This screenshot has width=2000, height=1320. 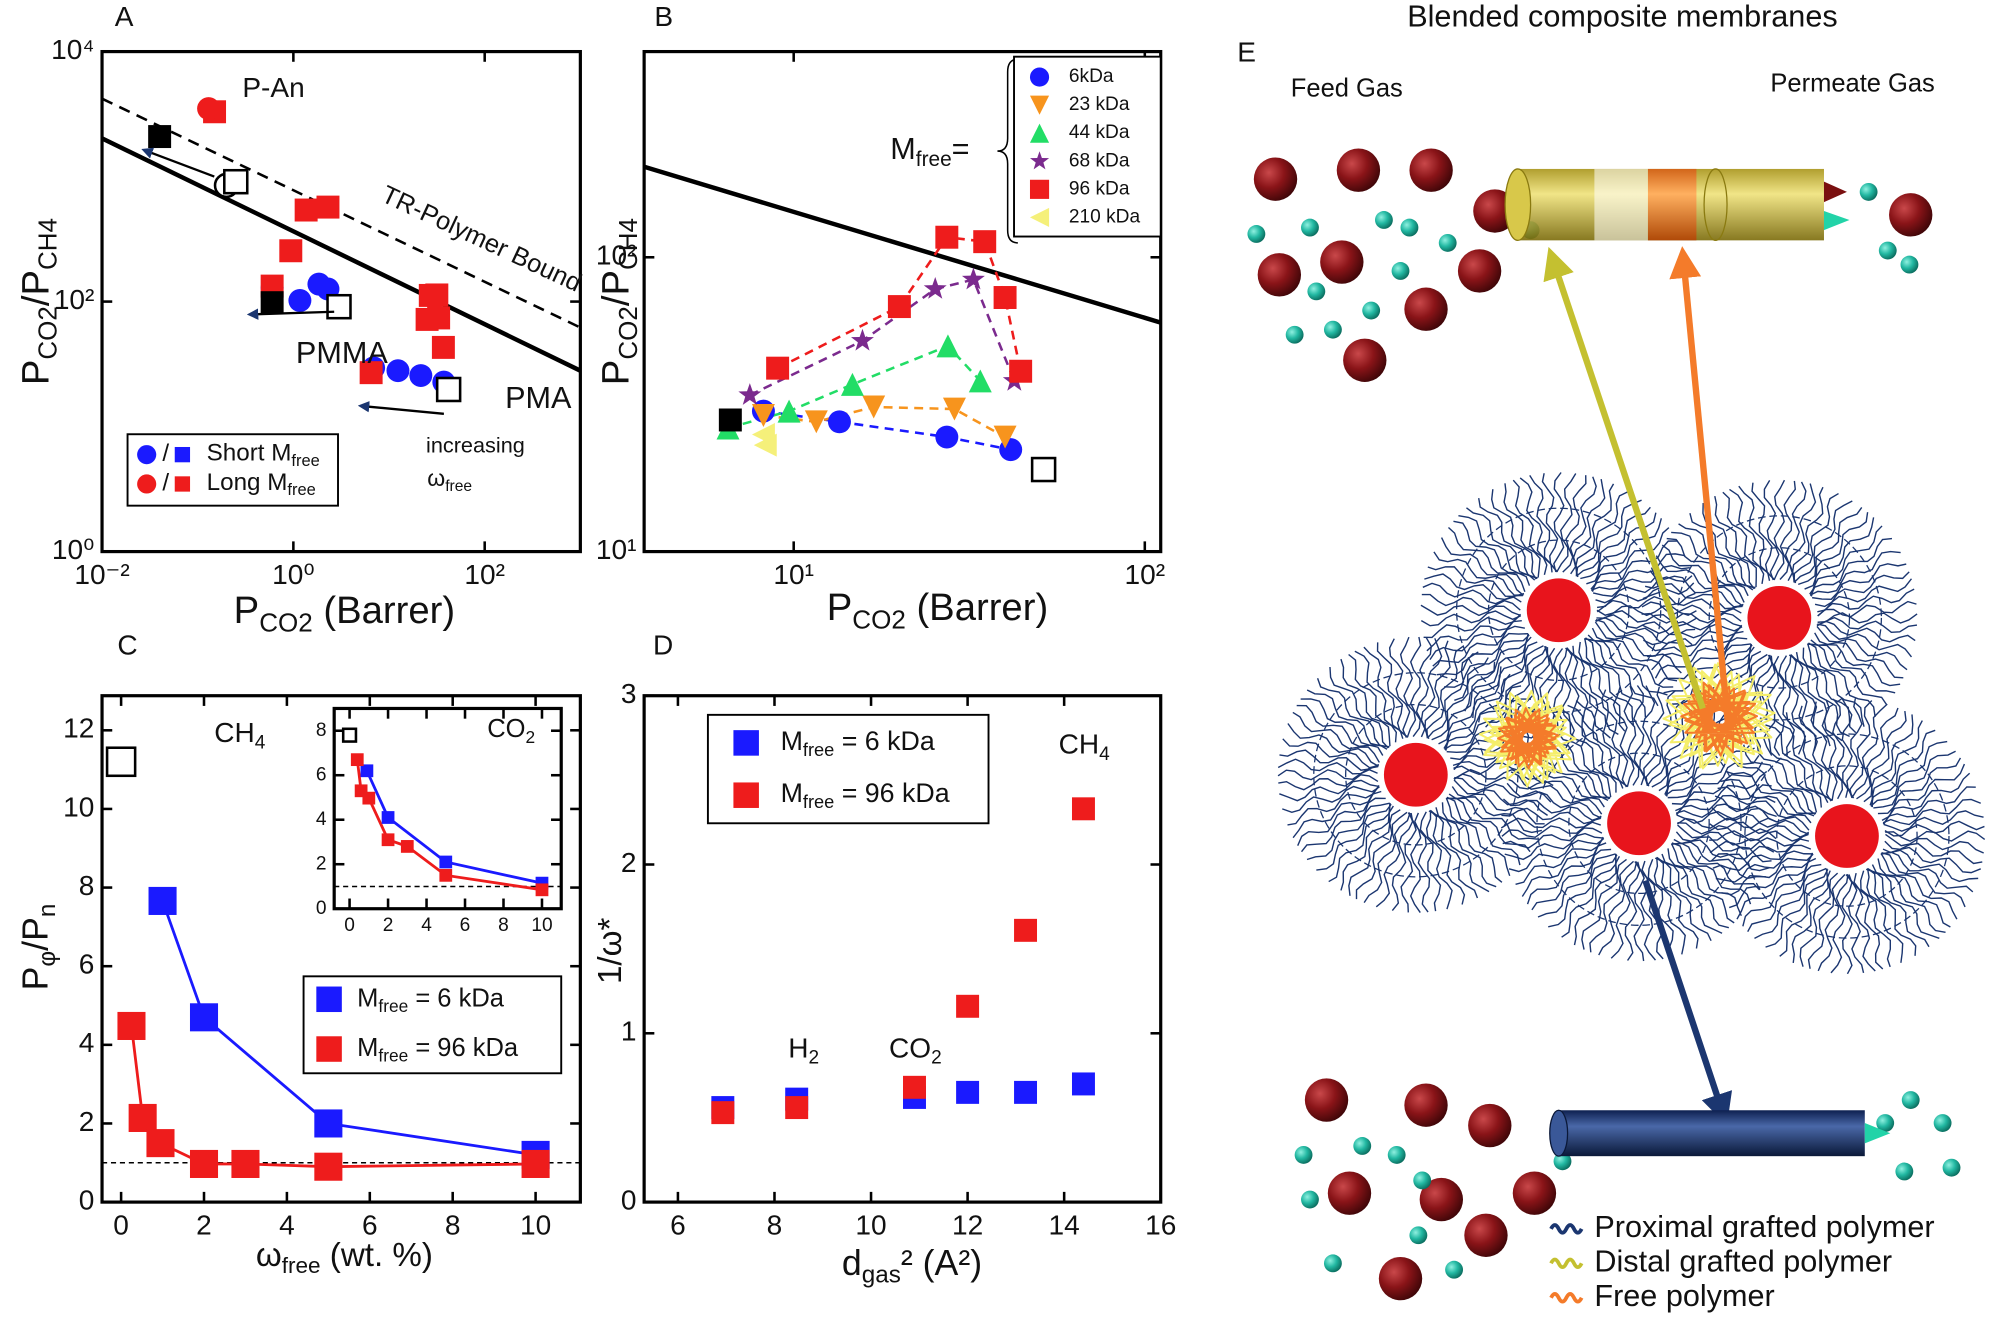 I want to click on x-axis-label: P, so click(x=840, y=607).